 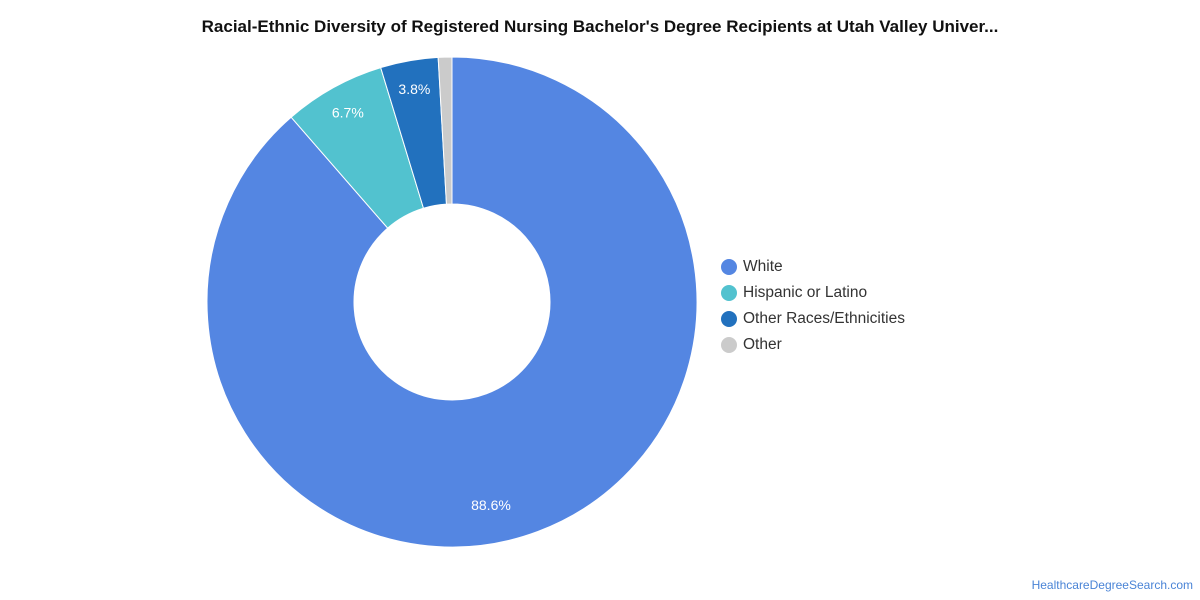 I want to click on legend-label: Hispanic or Latino, so click(x=805, y=292).